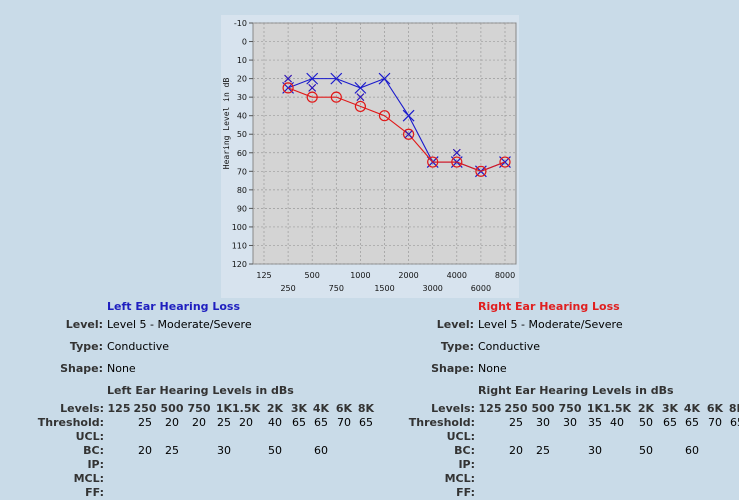  Describe the element at coordinates (179, 324) in the screenshot. I see `left-level-value: Level 5 - Moderate/Severe` at that location.